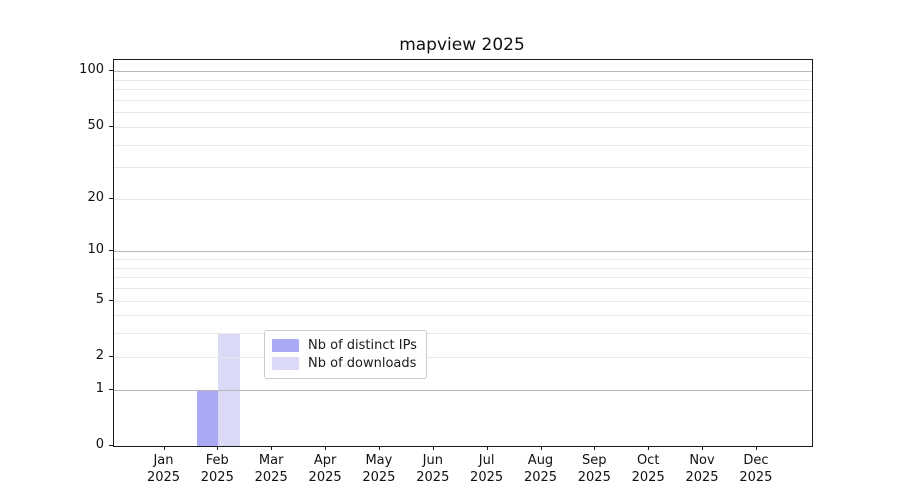  What do you see at coordinates (756, 469) in the screenshot?
I see `x-tick-label: Dec 2025` at bounding box center [756, 469].